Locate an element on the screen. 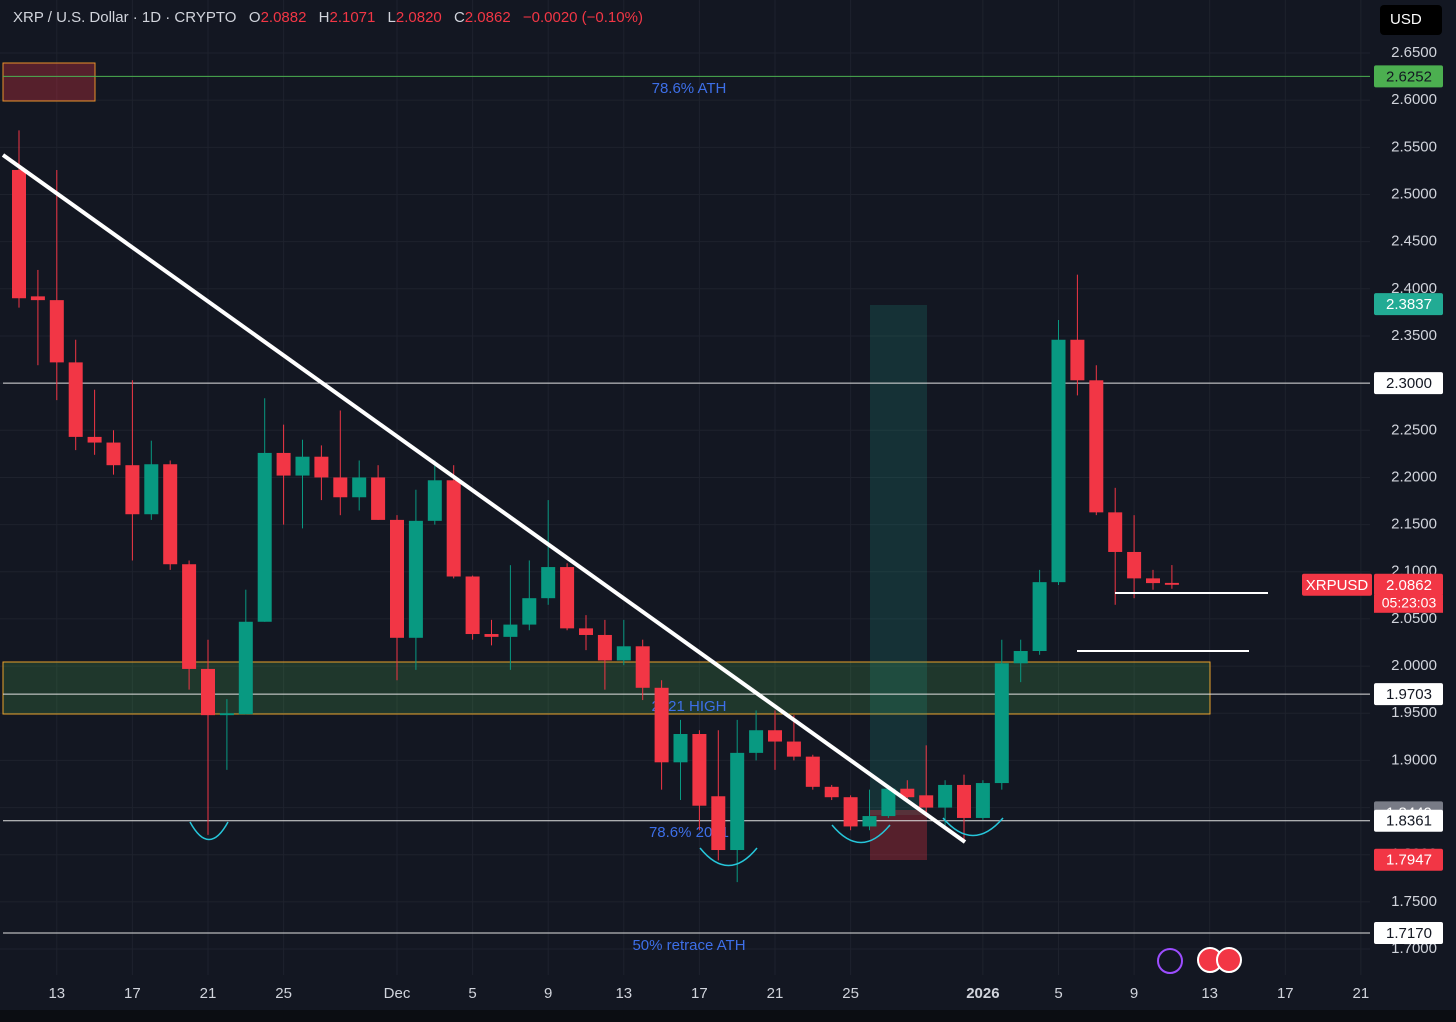 The image size is (1456, 1022). y-tick-label: 2.5000 is located at coordinates (1414, 193).